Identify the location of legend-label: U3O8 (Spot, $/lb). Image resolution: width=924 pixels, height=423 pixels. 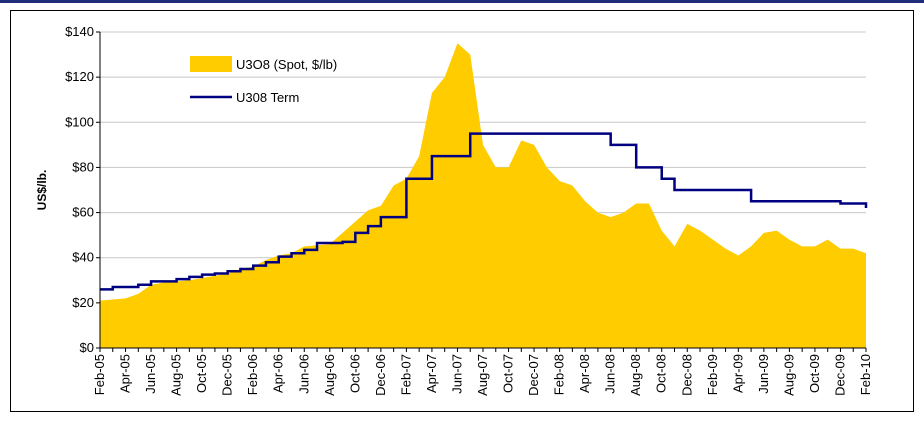
(286, 64).